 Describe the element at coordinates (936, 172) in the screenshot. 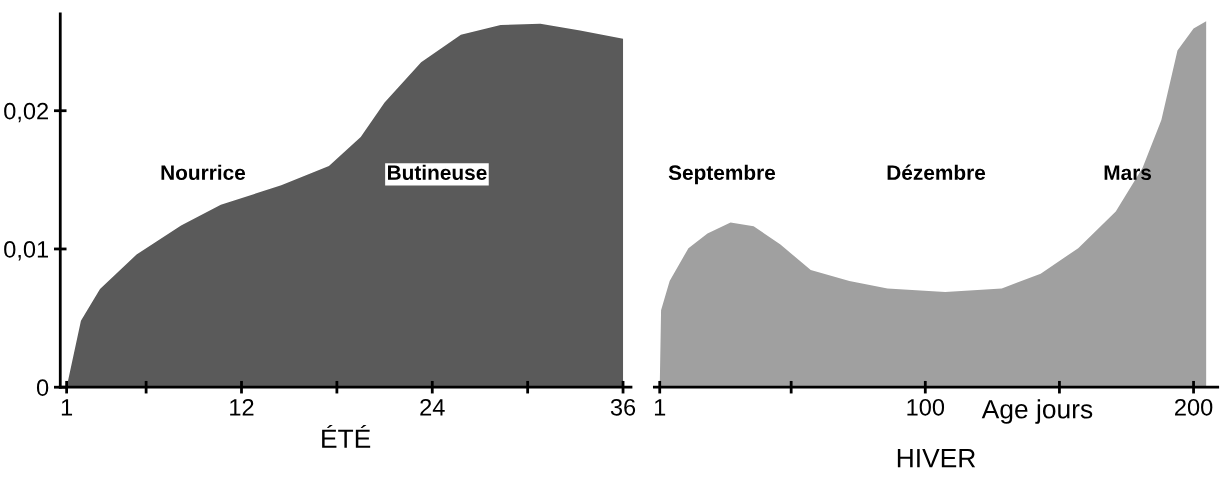

I see `annotation: Dézembre` at that location.